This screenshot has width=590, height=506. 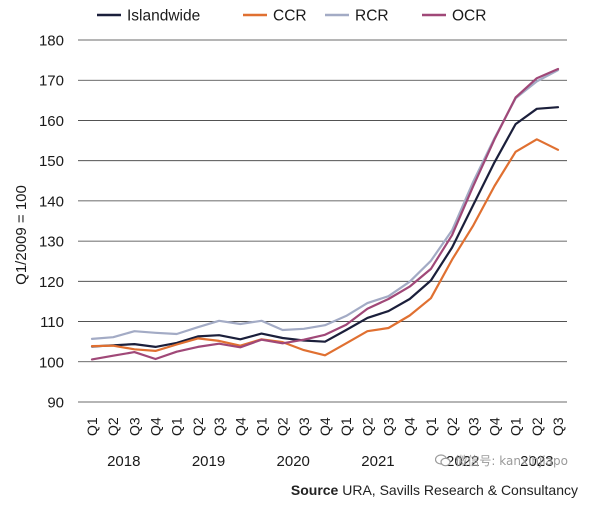 I want to click on watermark: 微信号: kanxinjiapo, so click(x=501, y=460).